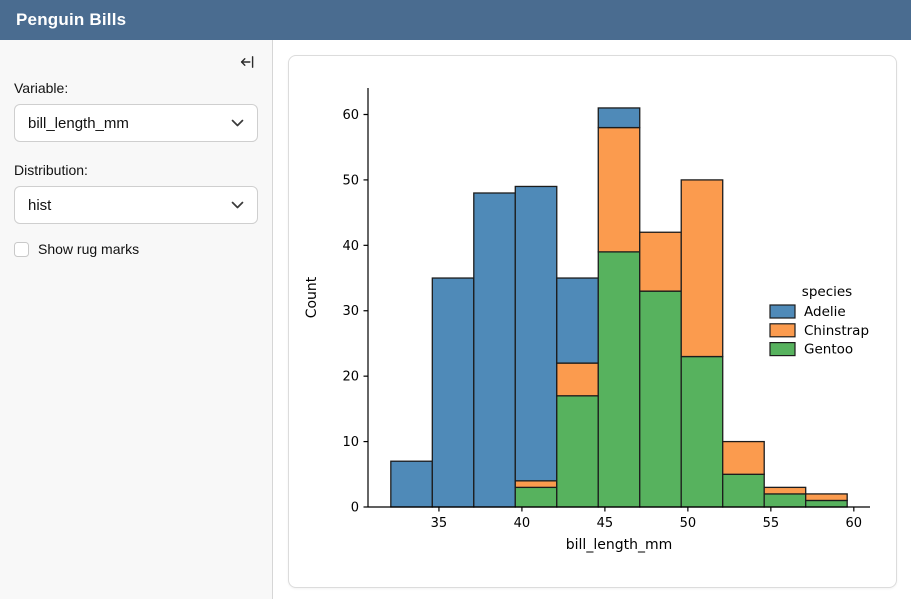 The height and width of the screenshot is (599, 911). I want to click on x-tick-label: 50, so click(688, 523).